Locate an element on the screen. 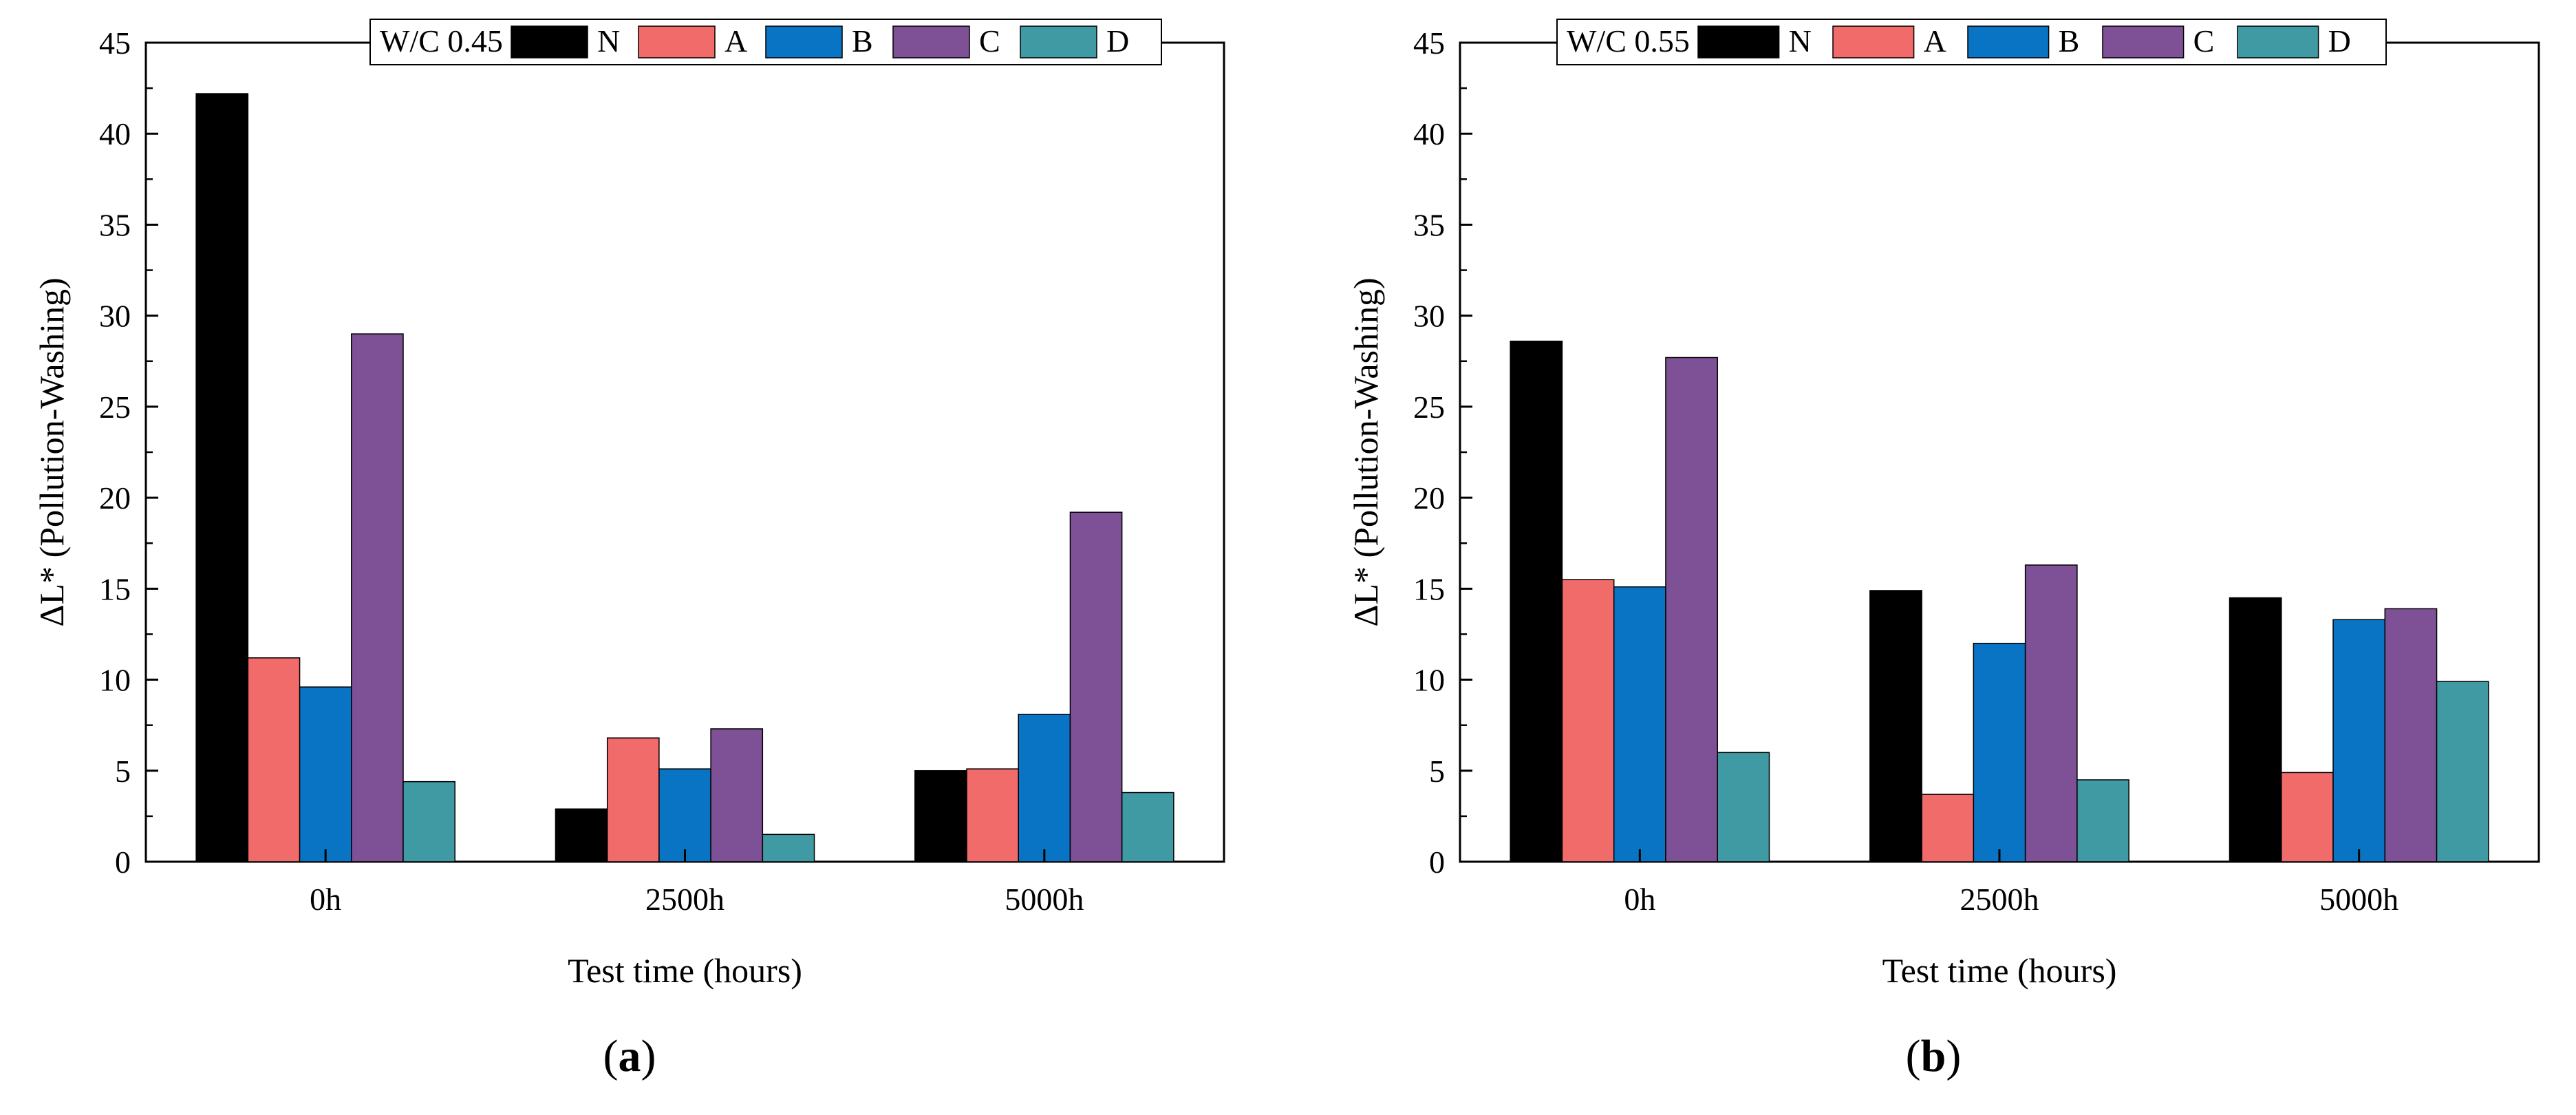  caption-letter: a is located at coordinates (630, 1056).